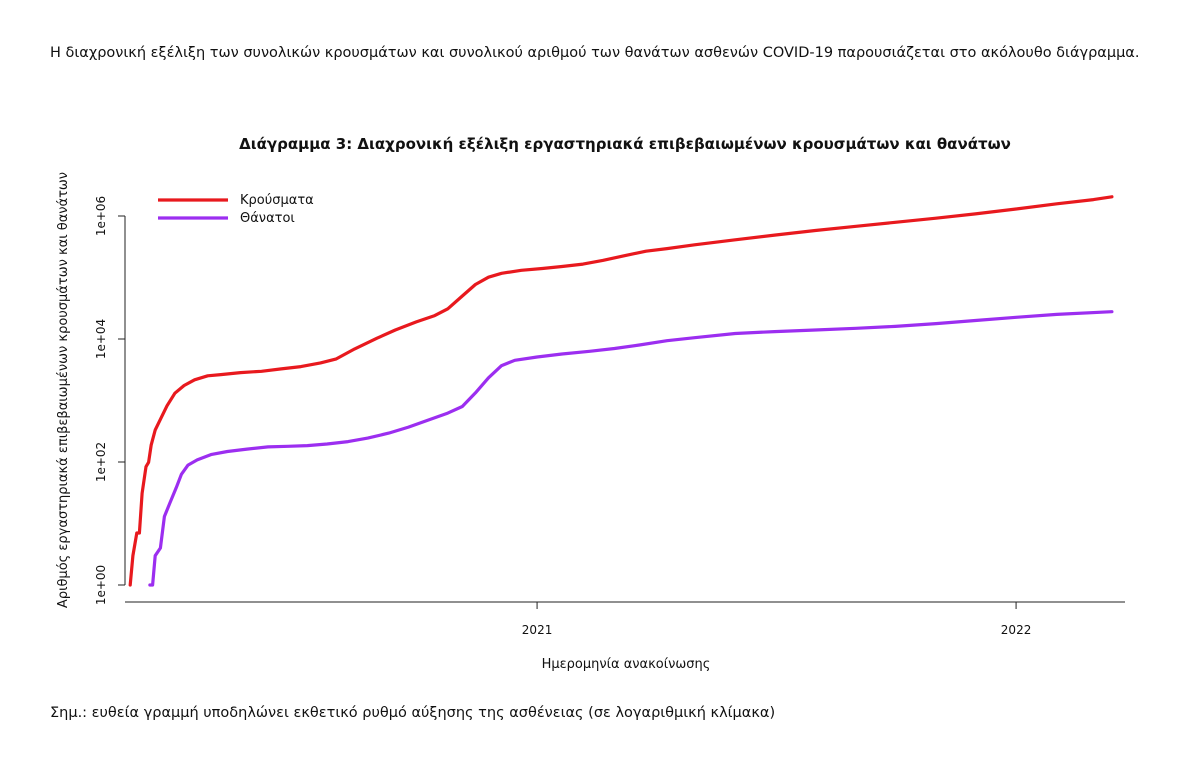 Image resolution: width=1200 pixels, height=775 pixels. What do you see at coordinates (277, 200) in the screenshot?
I see `legend-label: Κρούσματα` at bounding box center [277, 200].